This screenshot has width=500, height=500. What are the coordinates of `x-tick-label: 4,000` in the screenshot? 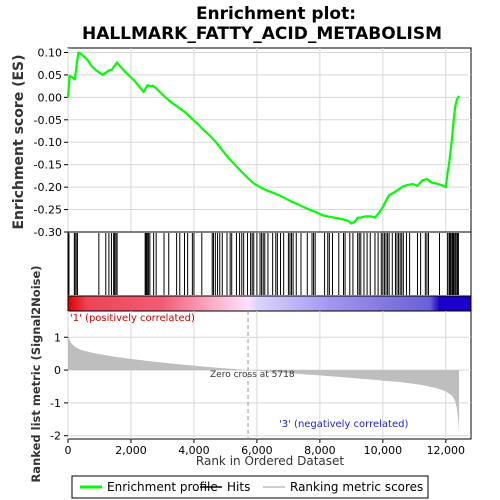 It's located at (194, 450).